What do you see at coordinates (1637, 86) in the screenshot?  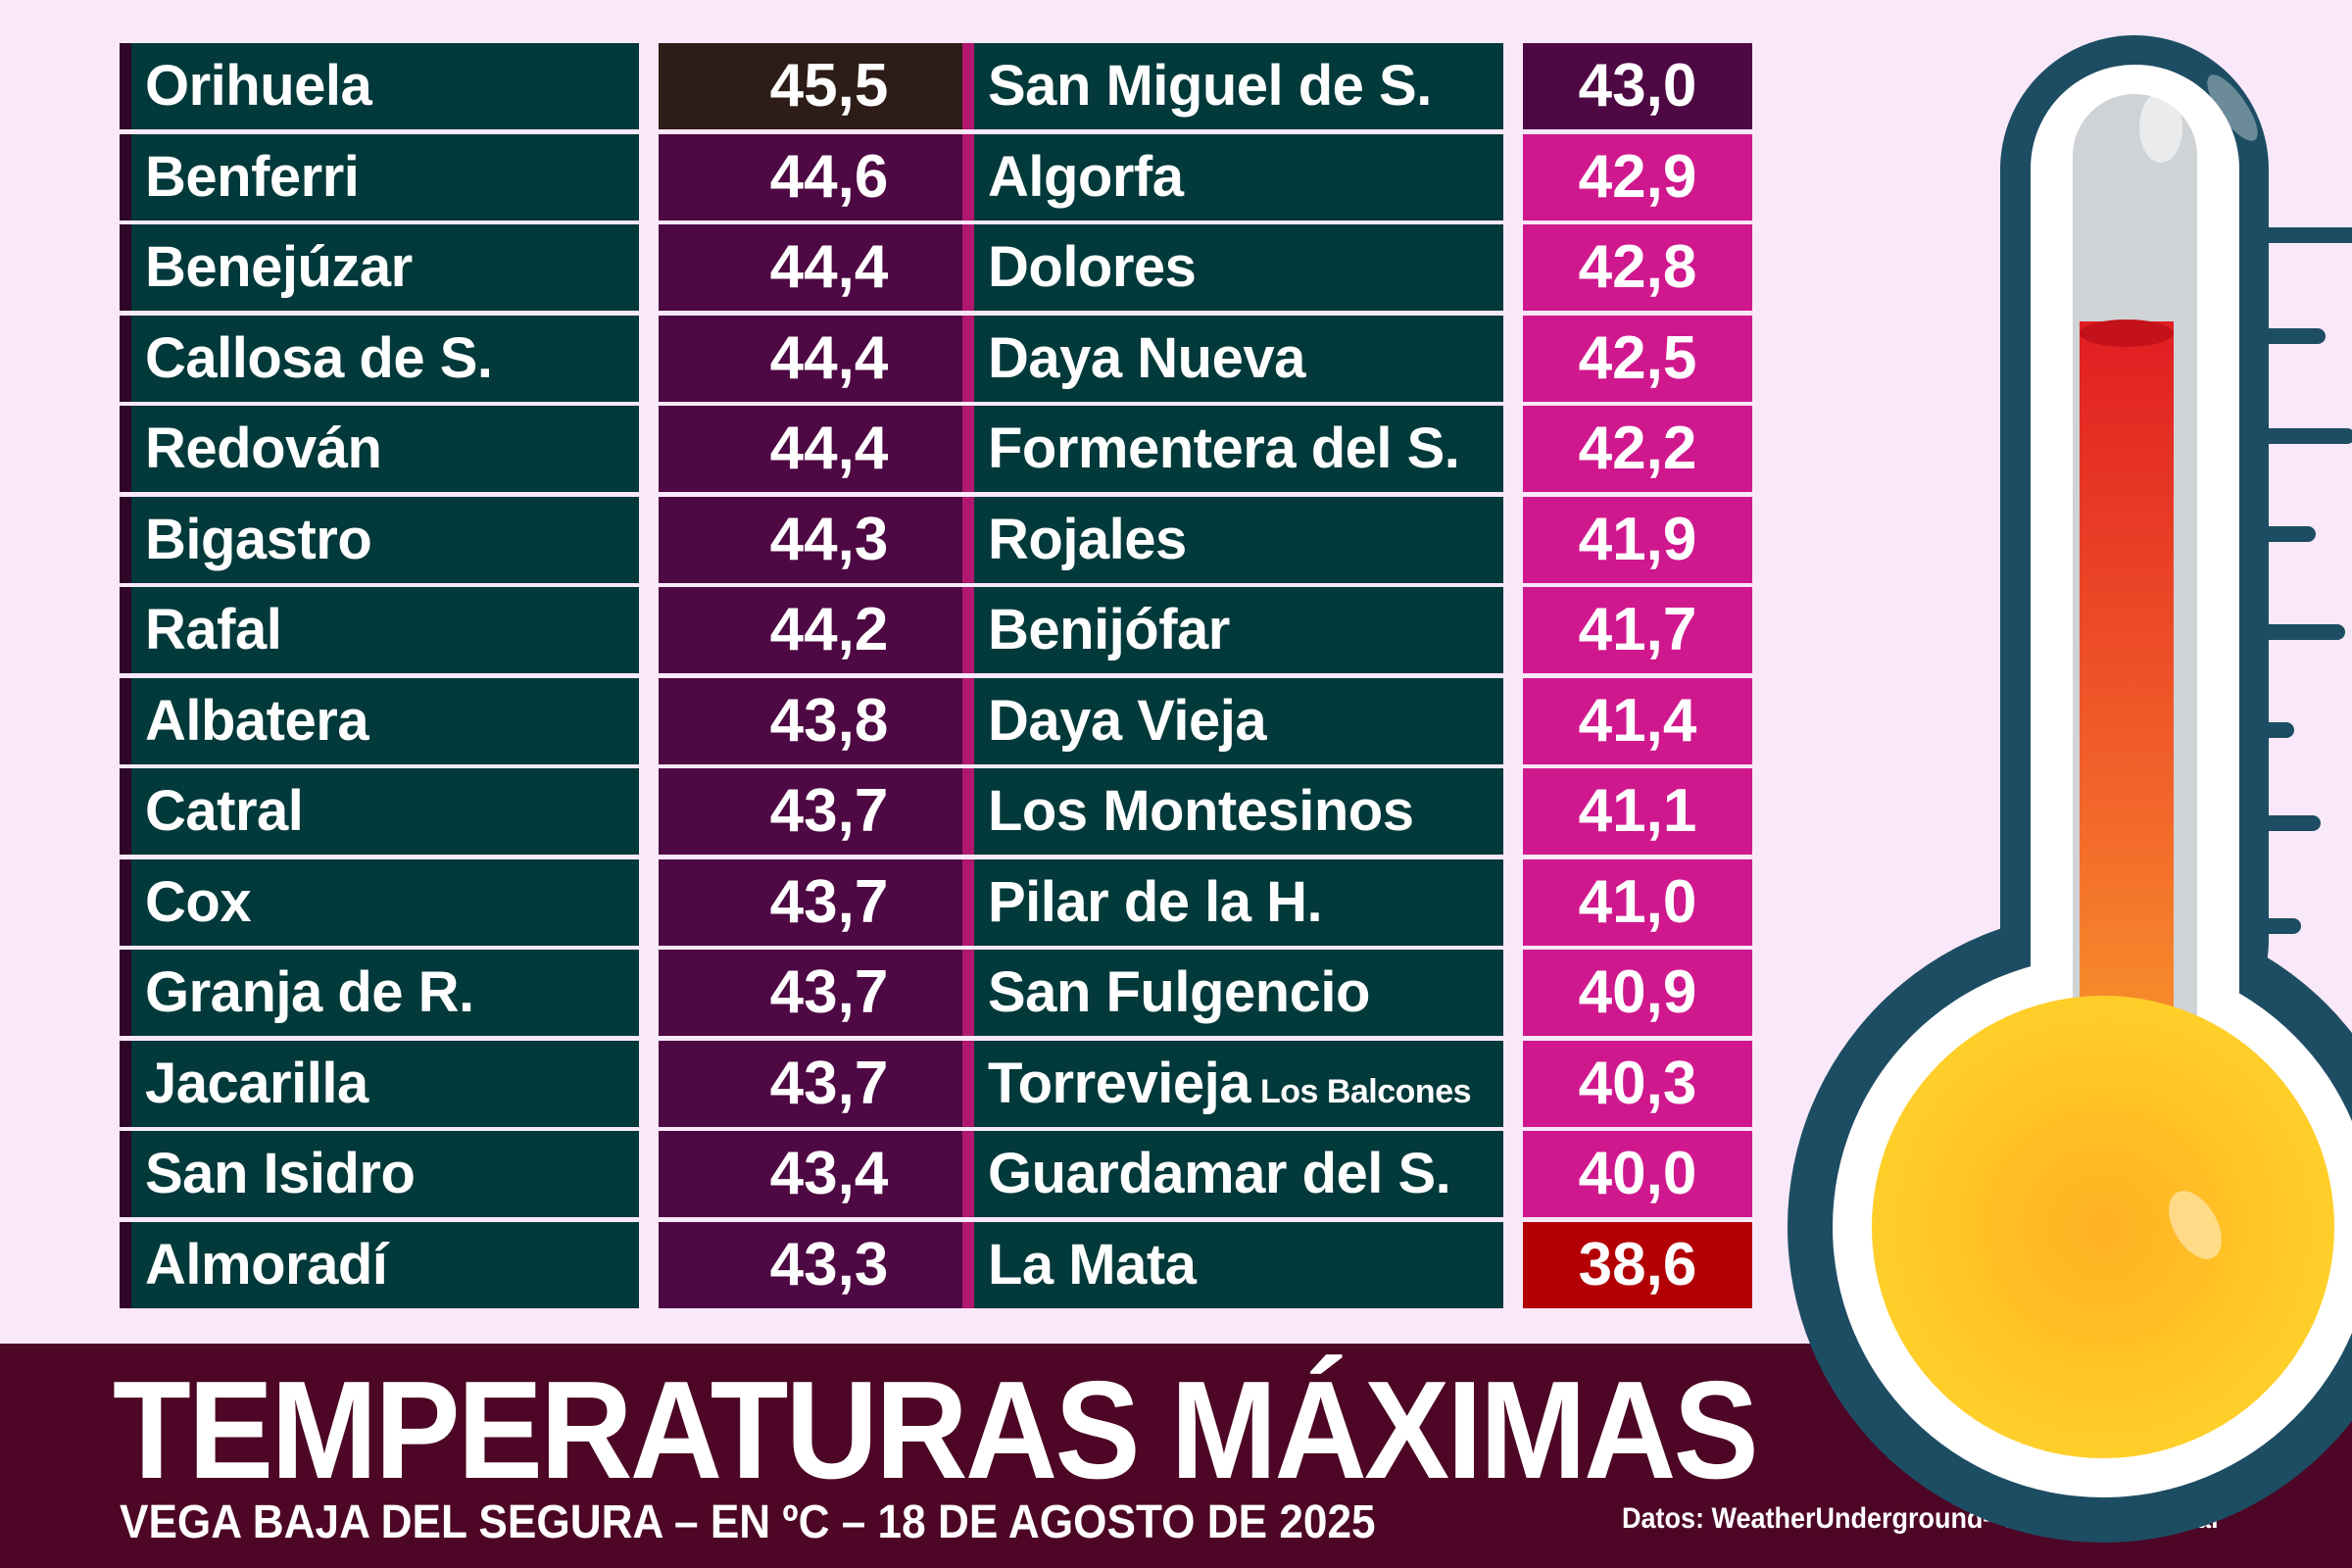 I see `temperature-value: 43,0` at bounding box center [1637, 86].